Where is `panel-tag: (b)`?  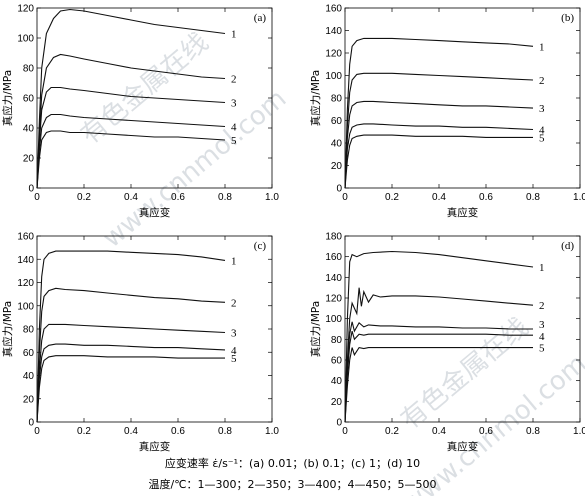
panel-tag: (b) is located at coordinates (567, 18).